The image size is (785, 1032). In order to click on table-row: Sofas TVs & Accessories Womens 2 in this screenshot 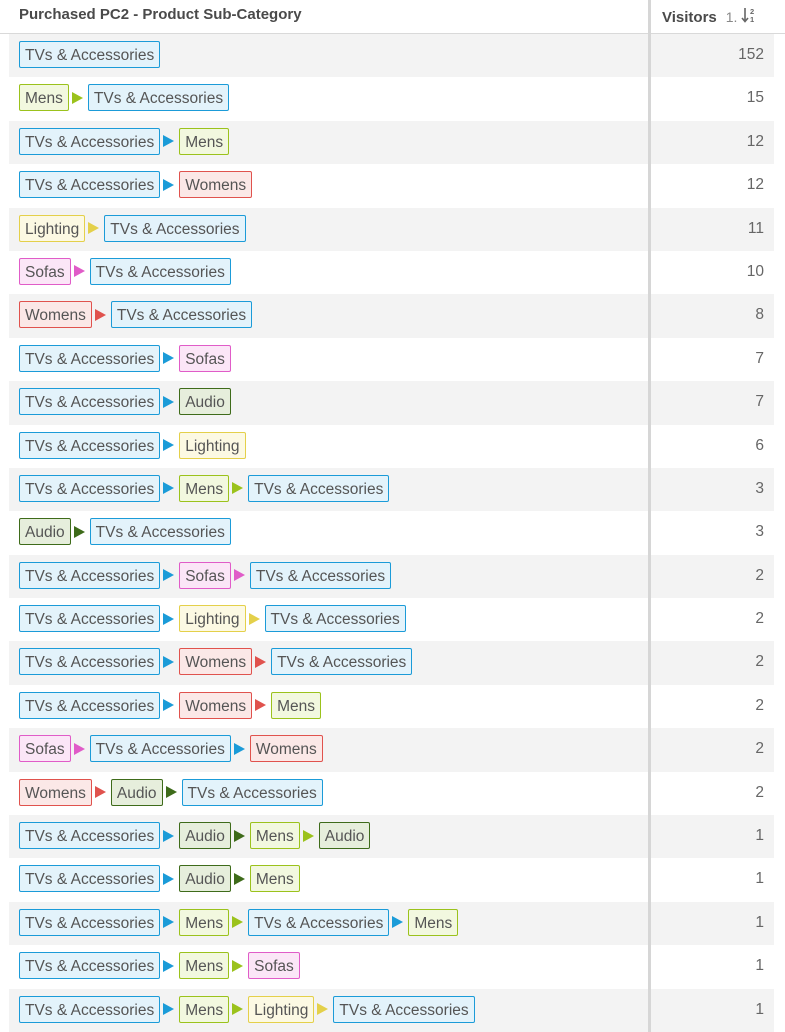, I will do `click(392, 750)`.